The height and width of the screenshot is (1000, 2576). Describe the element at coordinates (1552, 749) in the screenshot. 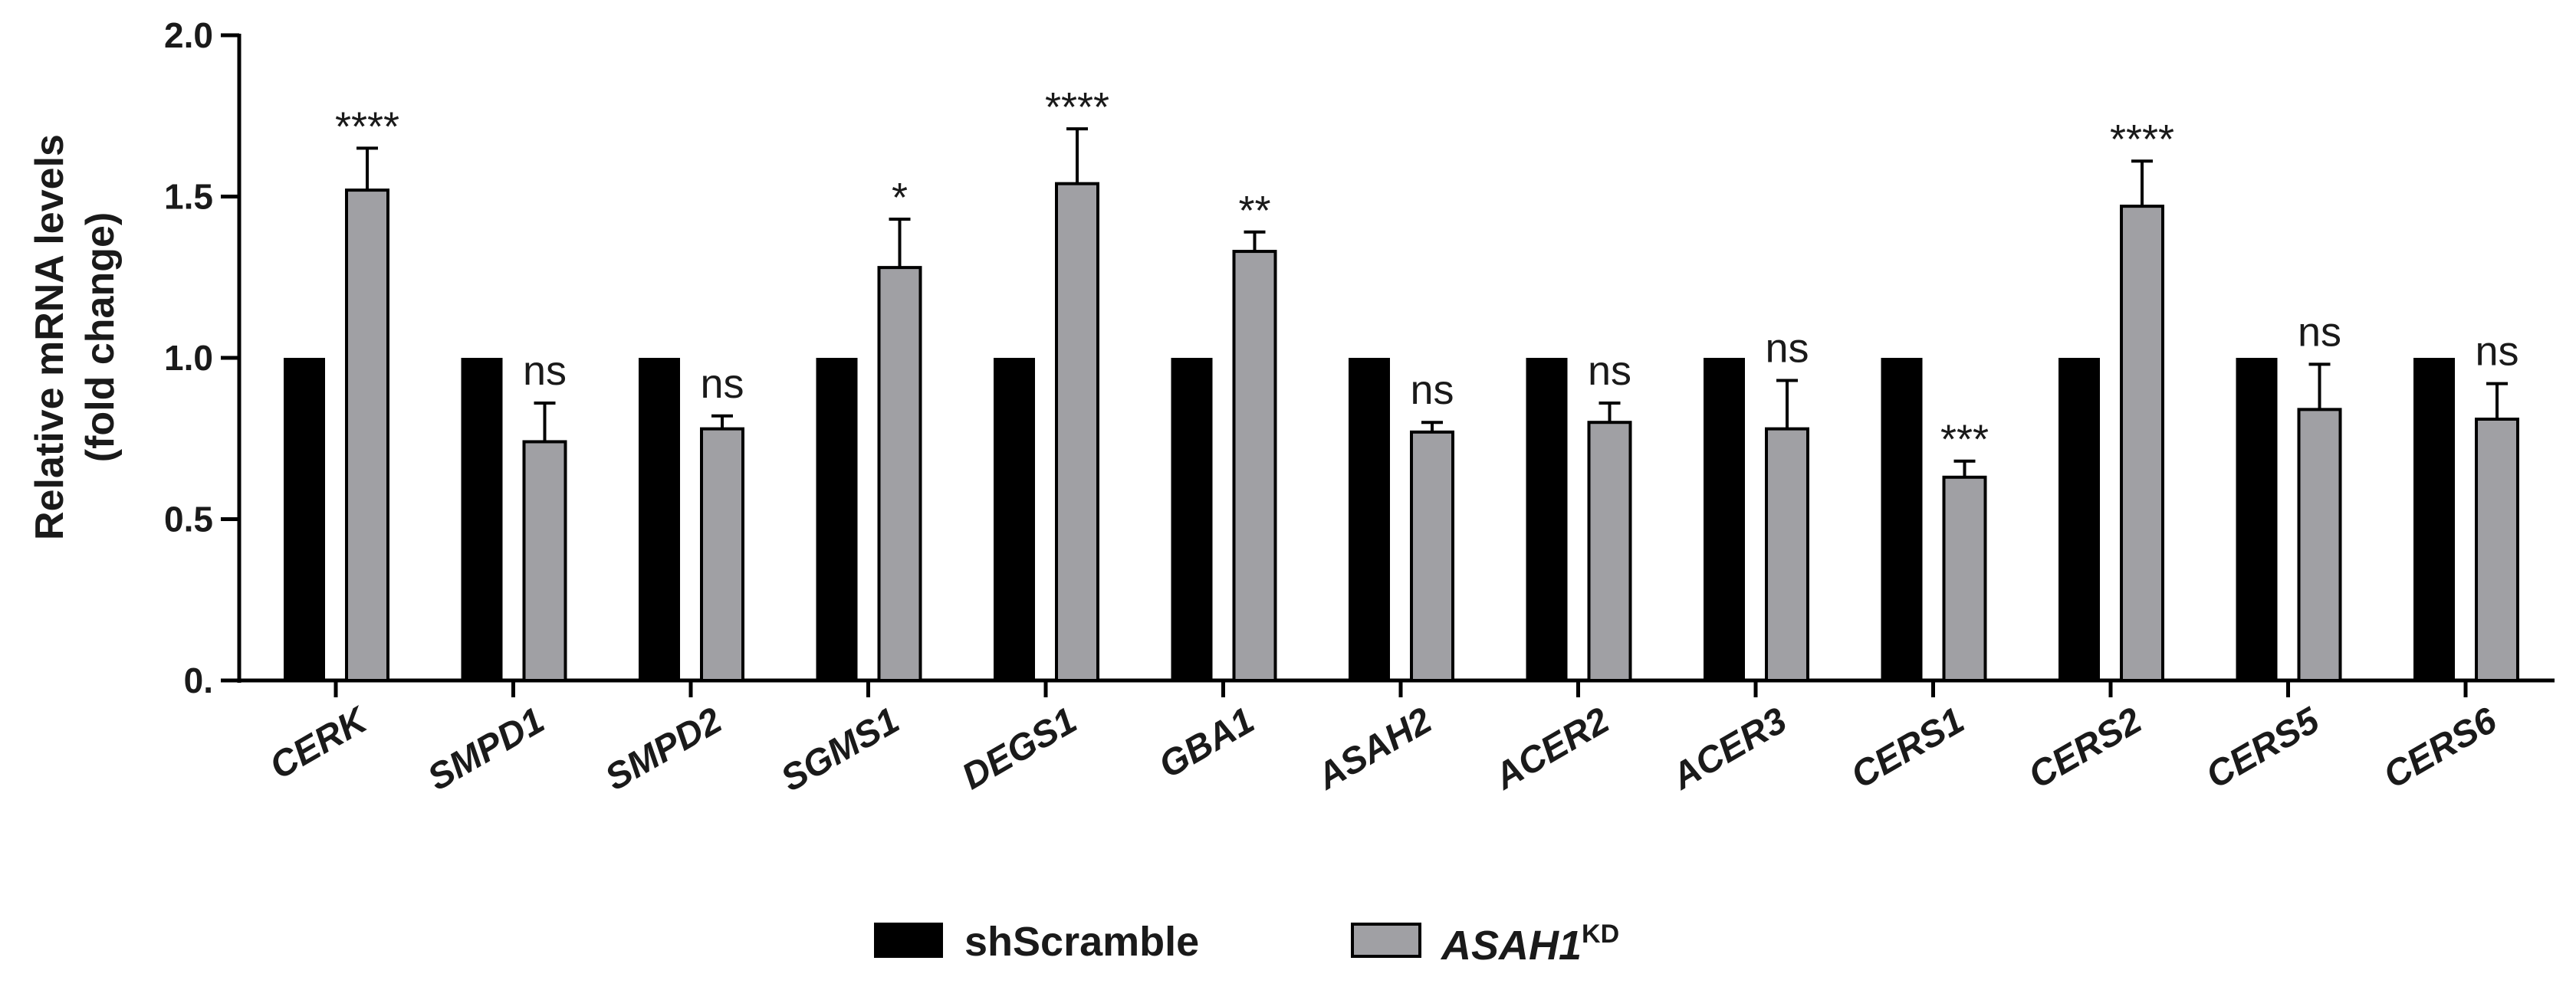

I see `category-label: ACER2` at that location.